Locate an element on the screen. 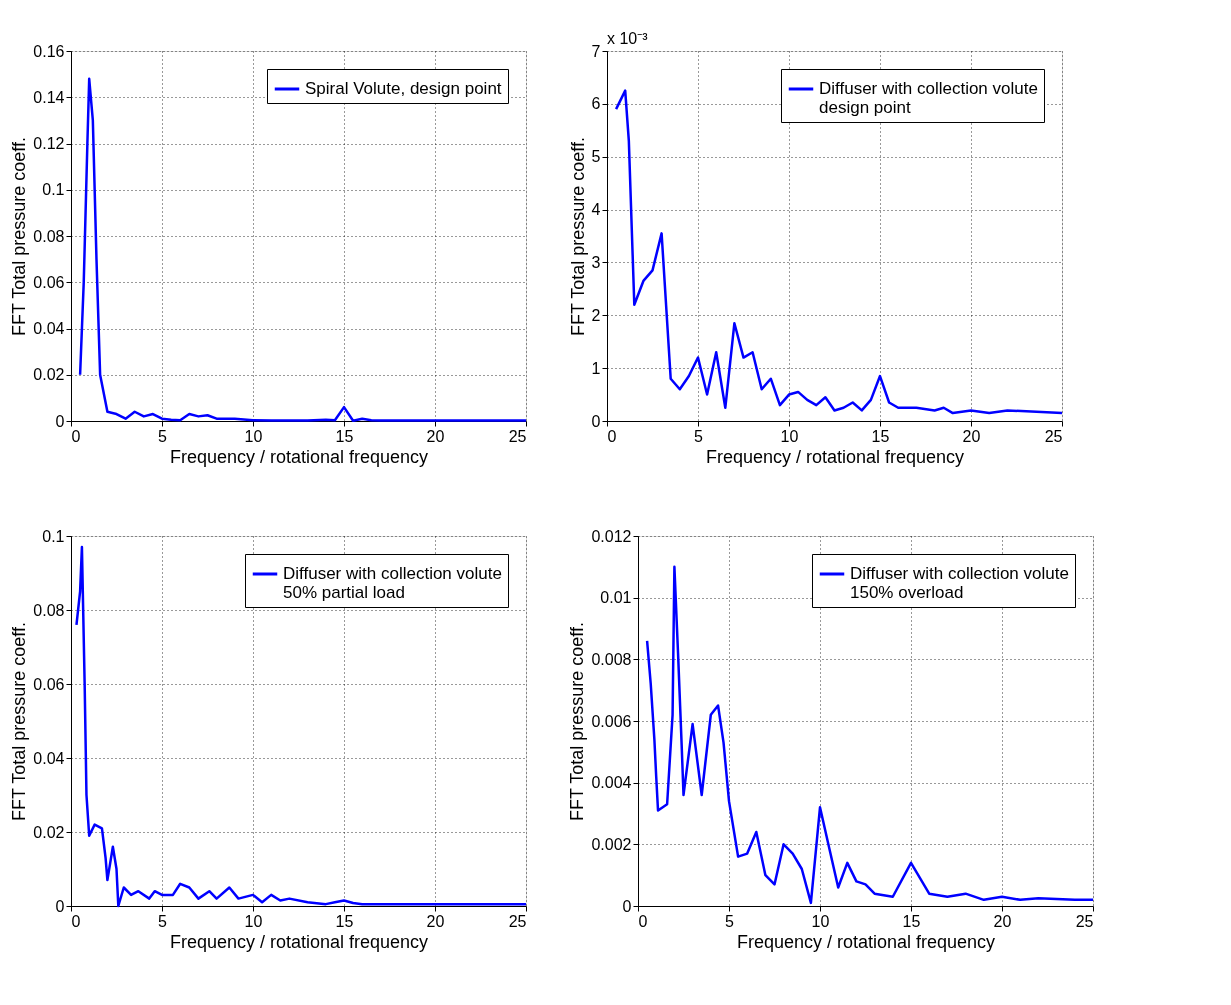 Image resolution: width=1231 pixels, height=1005 pixels. y-tick-label: 6 is located at coordinates (596, 104).